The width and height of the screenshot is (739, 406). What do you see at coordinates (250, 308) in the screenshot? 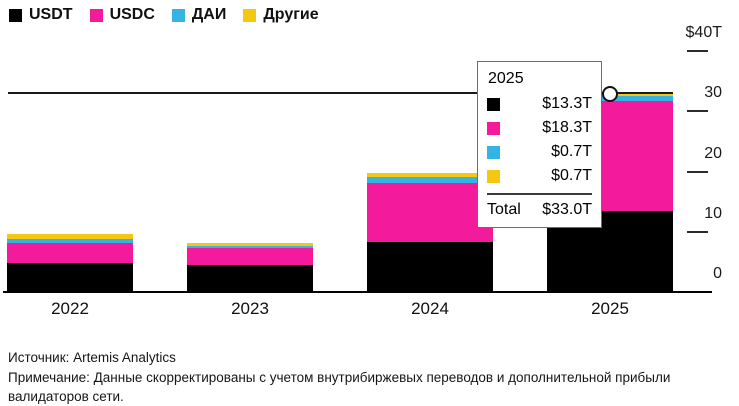
I see `x-axis-label-2023: 2023` at bounding box center [250, 308].